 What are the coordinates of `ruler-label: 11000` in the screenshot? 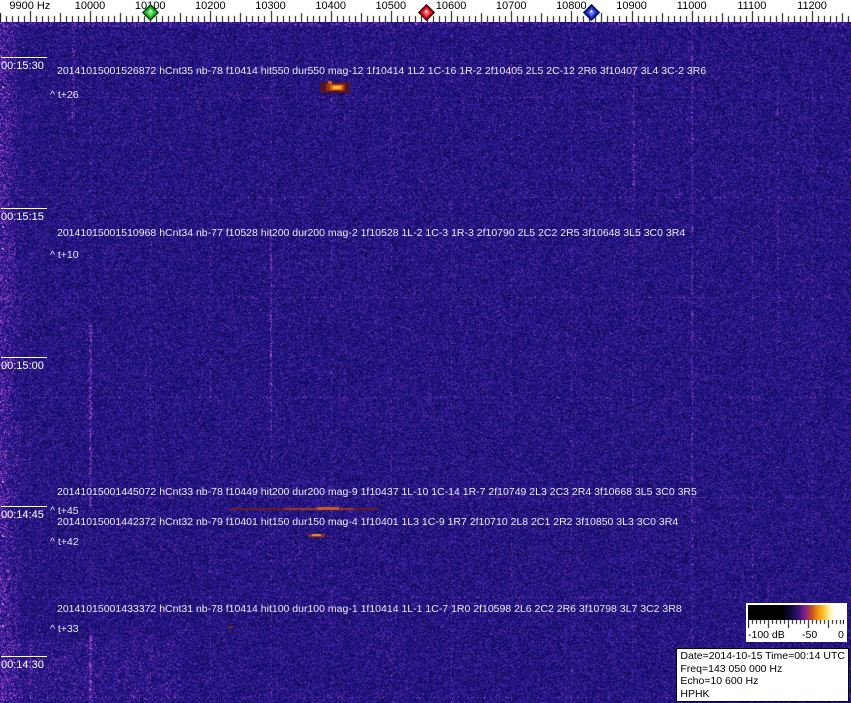 It's located at (691, 6).